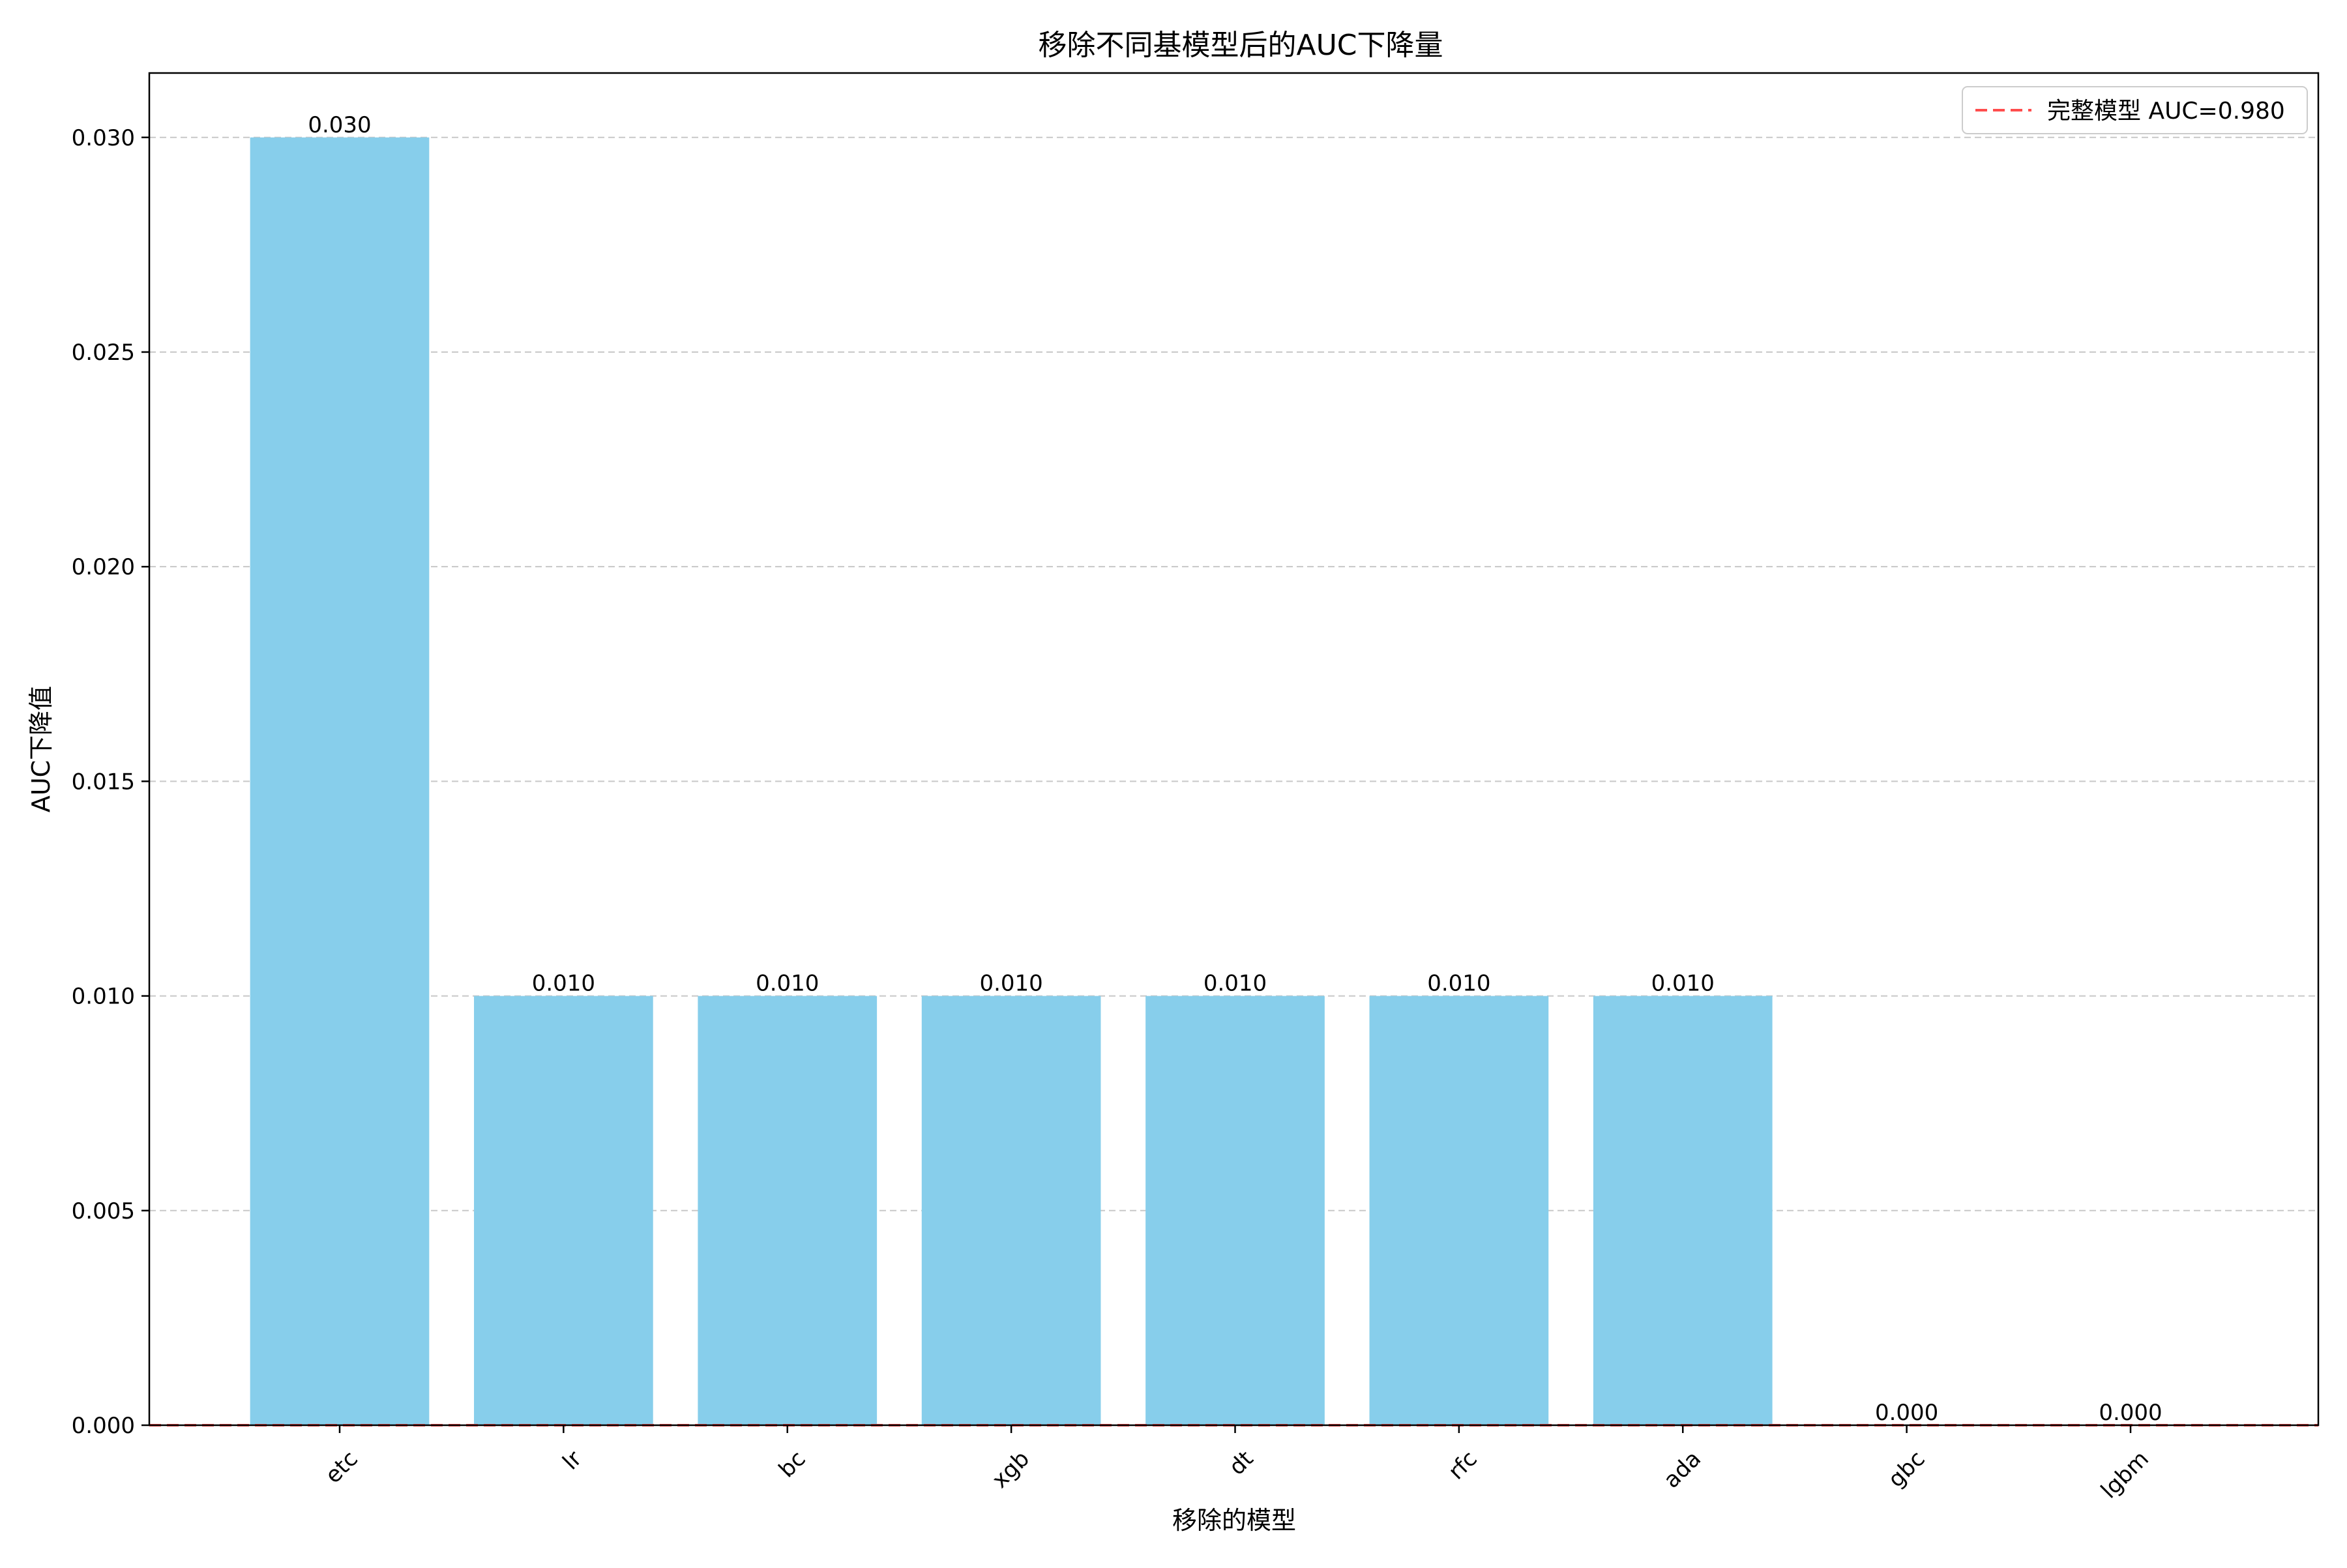  I want to click on data-label-lgbm: 0.000, so click(2130, 1413).